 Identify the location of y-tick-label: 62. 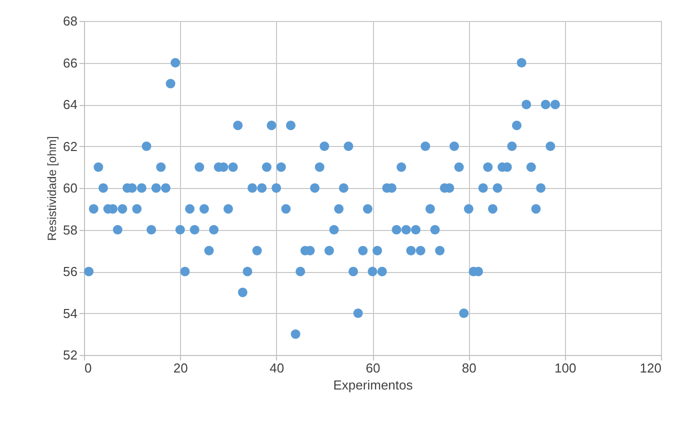
(70, 146).